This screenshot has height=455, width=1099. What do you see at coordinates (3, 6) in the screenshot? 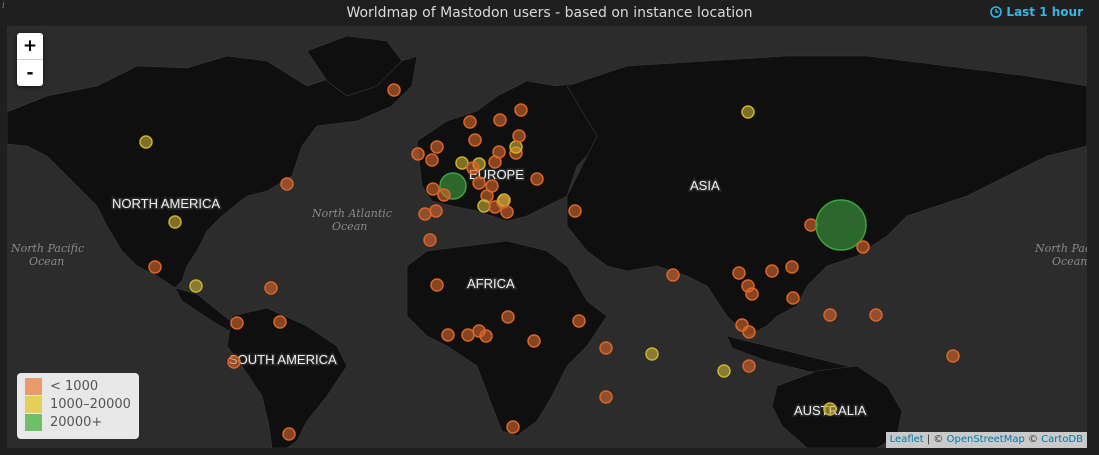
I see `info-icon: i` at bounding box center [3, 6].